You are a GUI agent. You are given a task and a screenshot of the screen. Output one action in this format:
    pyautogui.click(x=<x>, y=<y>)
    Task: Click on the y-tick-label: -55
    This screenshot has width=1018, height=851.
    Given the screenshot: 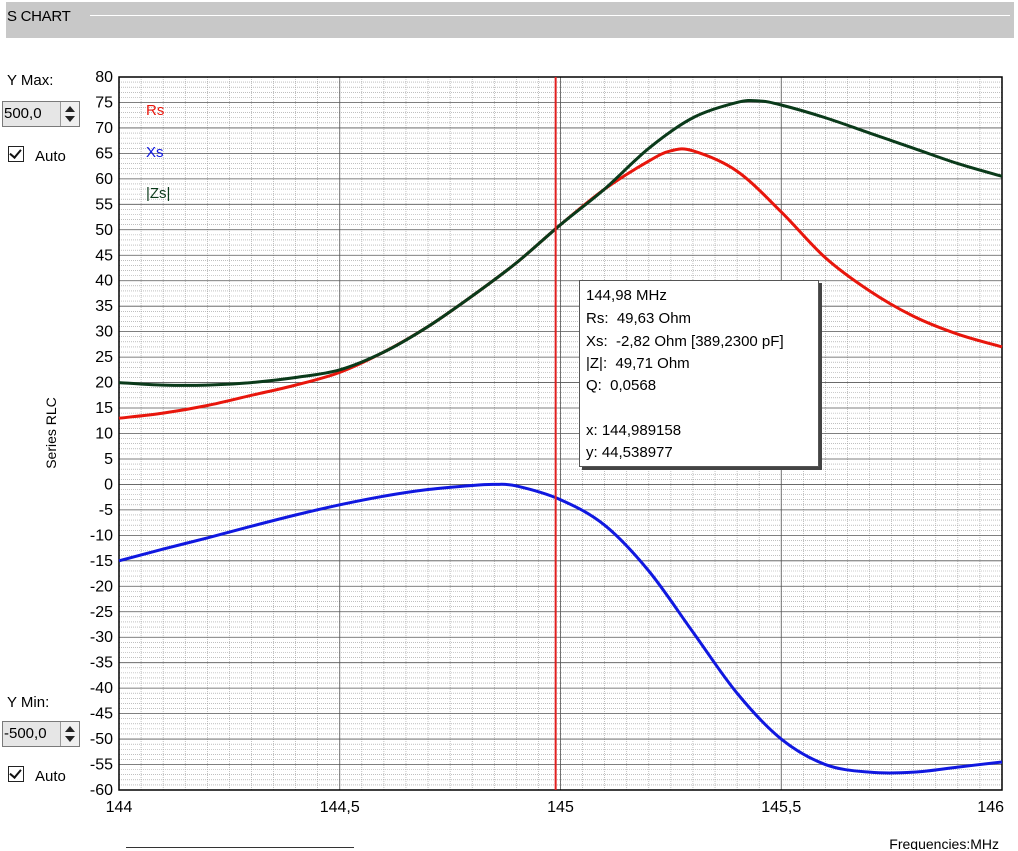 What is the action you would take?
    pyautogui.click(x=101, y=765)
    